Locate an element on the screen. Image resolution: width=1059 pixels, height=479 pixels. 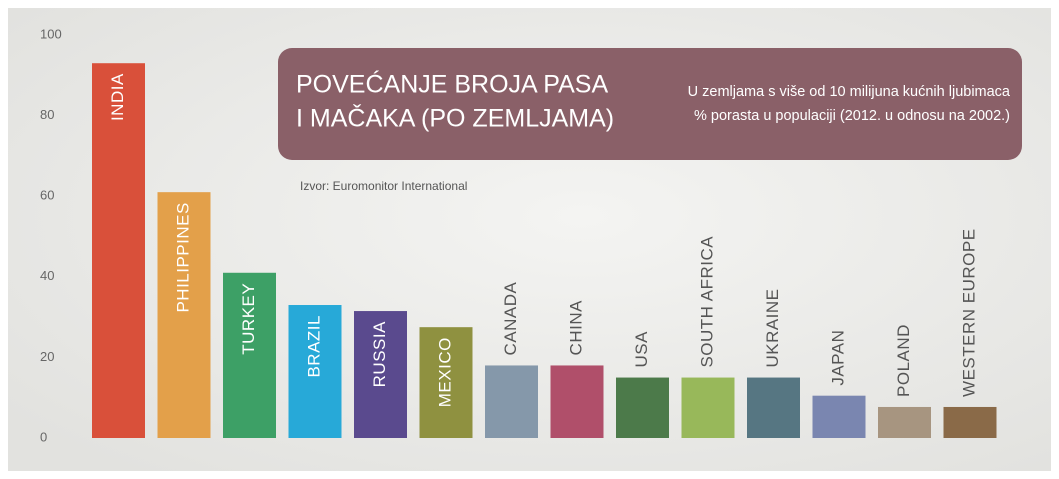
y-tick-label: 20 is located at coordinates (47, 356).